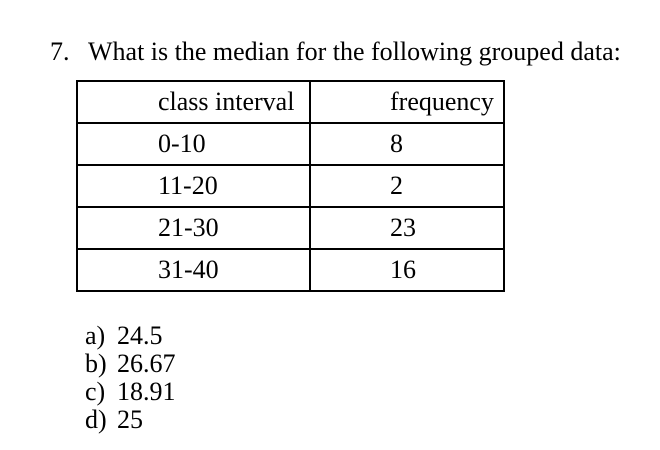  What do you see at coordinates (146, 391) in the screenshot?
I see `option-c-value: 18.91` at bounding box center [146, 391].